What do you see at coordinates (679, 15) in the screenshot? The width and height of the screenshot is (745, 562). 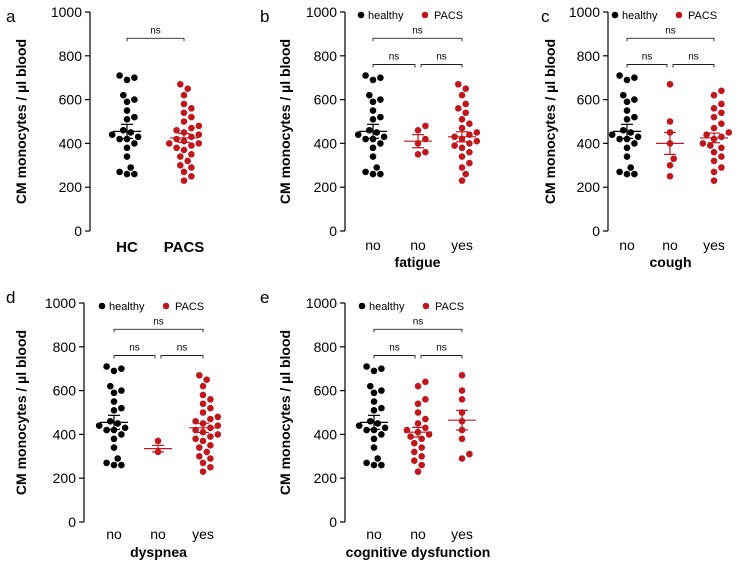 I see `legend-pacs-marker` at bounding box center [679, 15].